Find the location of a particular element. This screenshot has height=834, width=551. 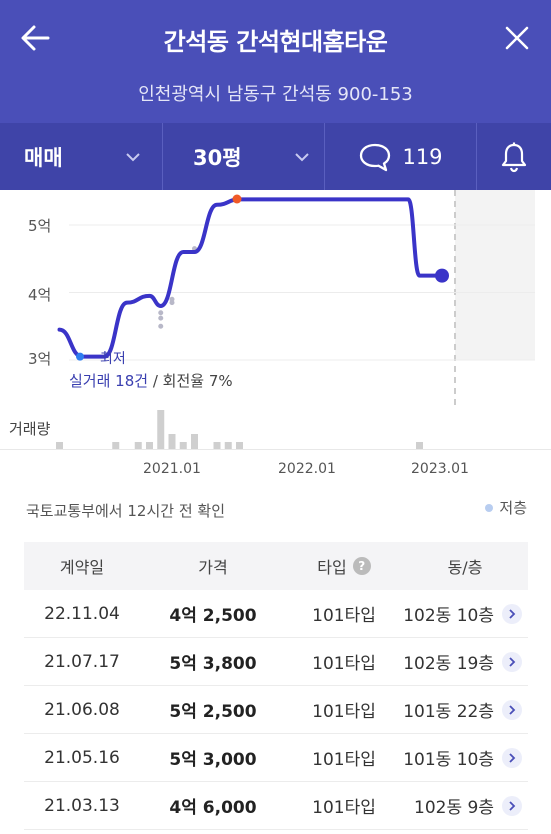

x-tick-label: 2022.01 is located at coordinates (307, 469).